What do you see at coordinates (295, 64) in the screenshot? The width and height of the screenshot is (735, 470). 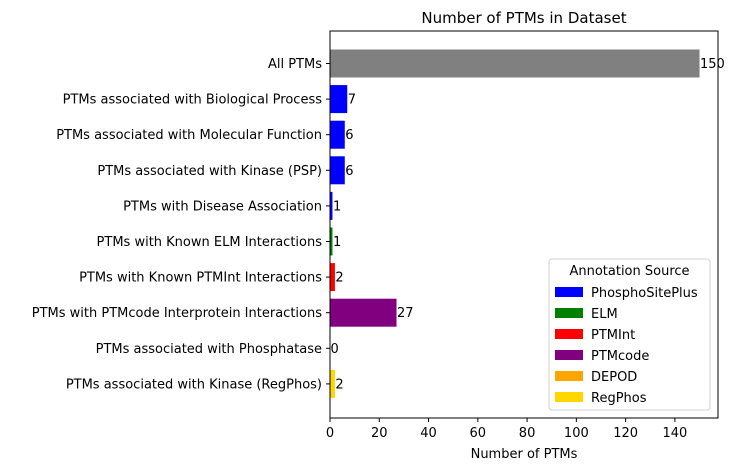 I see `category-label: All PTMs` at bounding box center [295, 64].